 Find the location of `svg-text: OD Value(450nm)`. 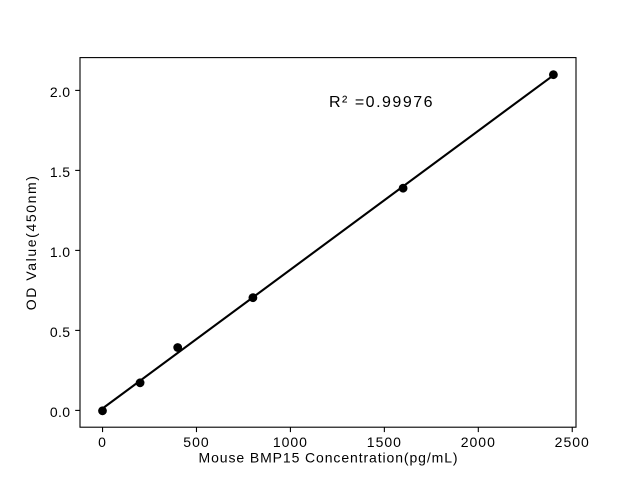

svg-text: OD Value(450nm) is located at coordinates (31, 243).